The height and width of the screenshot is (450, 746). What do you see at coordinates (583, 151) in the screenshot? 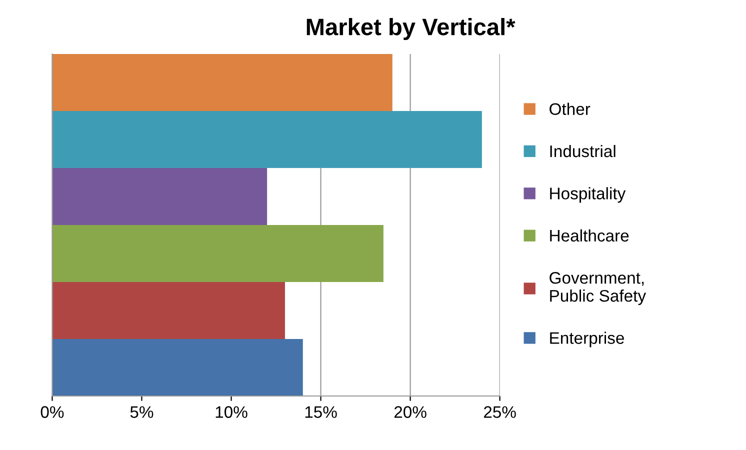
I see `legend-label: Industrial` at bounding box center [583, 151].